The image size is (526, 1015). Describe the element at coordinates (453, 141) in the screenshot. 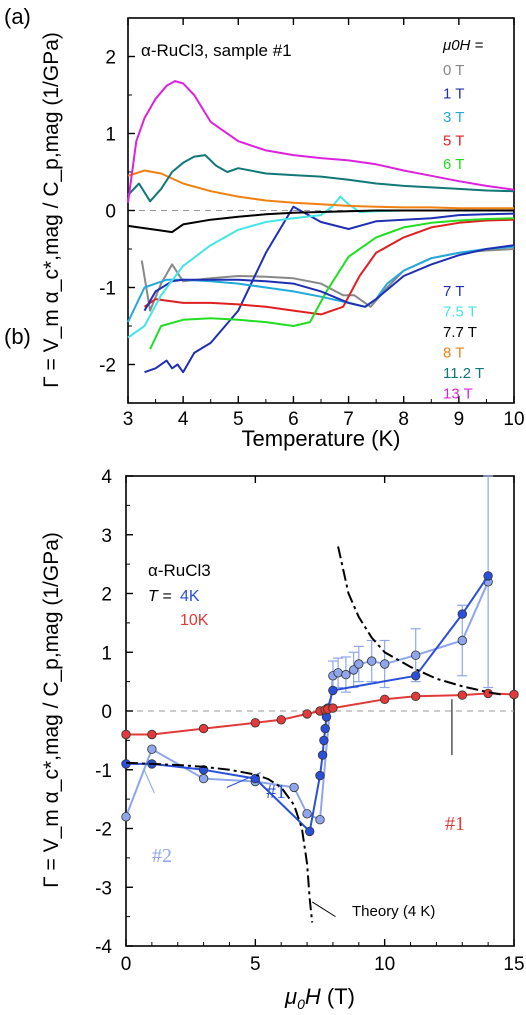

I see `legend-entry: 5 T` at that location.